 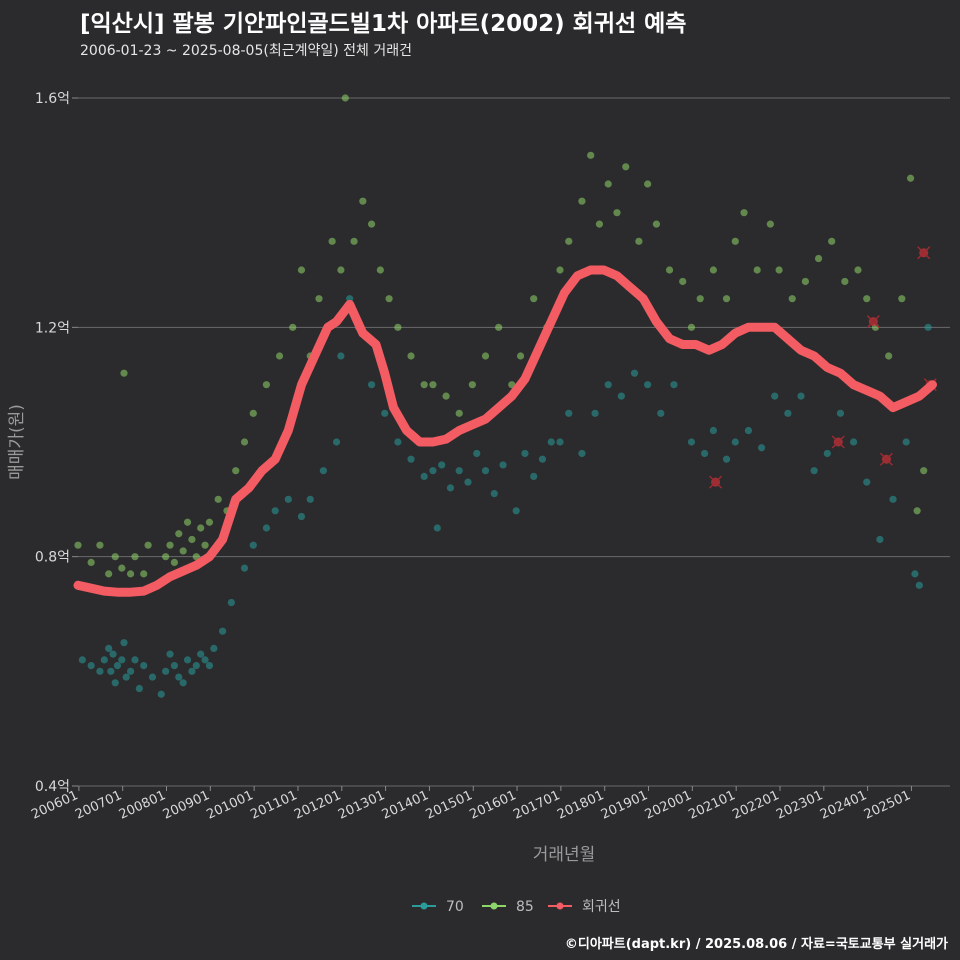 I want to click on x-tick-label: 201101, so click(x=273, y=805).